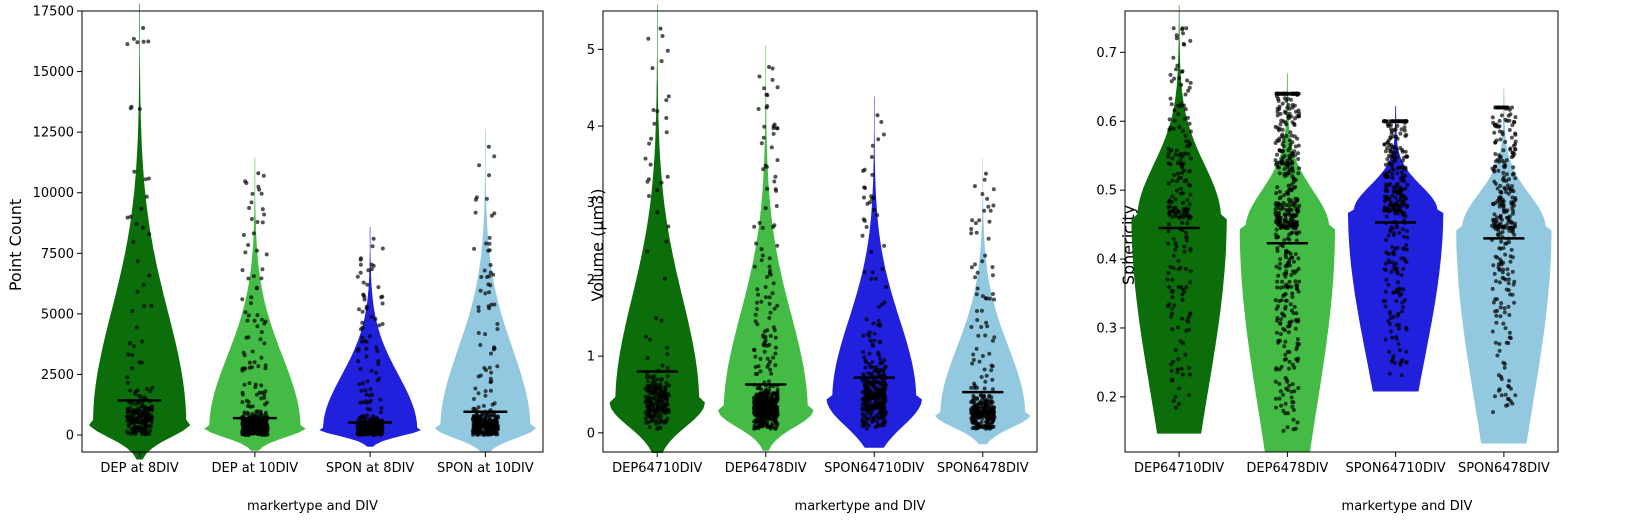 This screenshot has width=1644, height=526. What do you see at coordinates (766, 468) in the screenshot?
I see `x-tick-label: DEP6478DIV` at bounding box center [766, 468].